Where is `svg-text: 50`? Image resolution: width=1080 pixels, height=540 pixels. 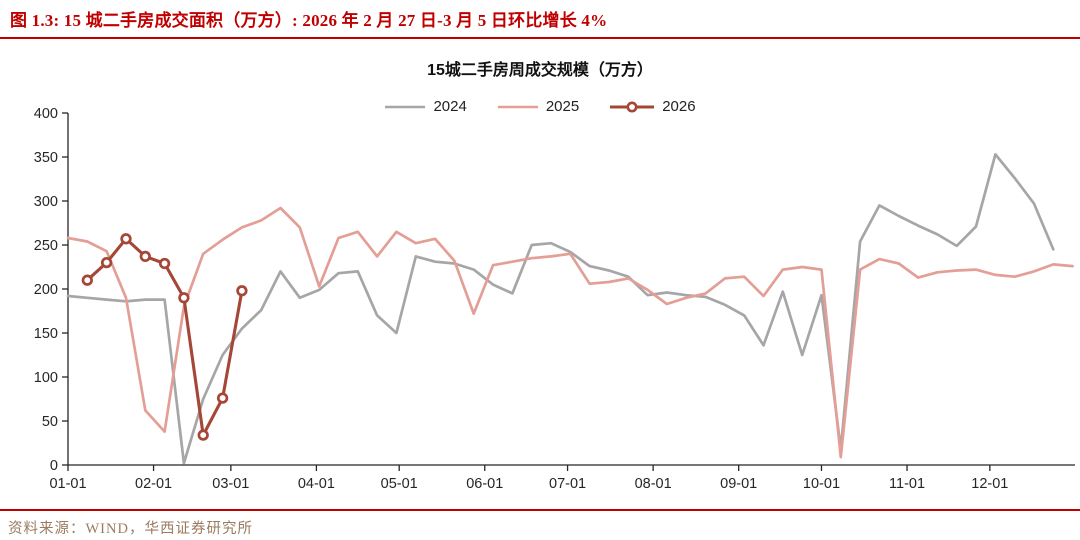
svg-text: 50 is located at coordinates (50, 422).